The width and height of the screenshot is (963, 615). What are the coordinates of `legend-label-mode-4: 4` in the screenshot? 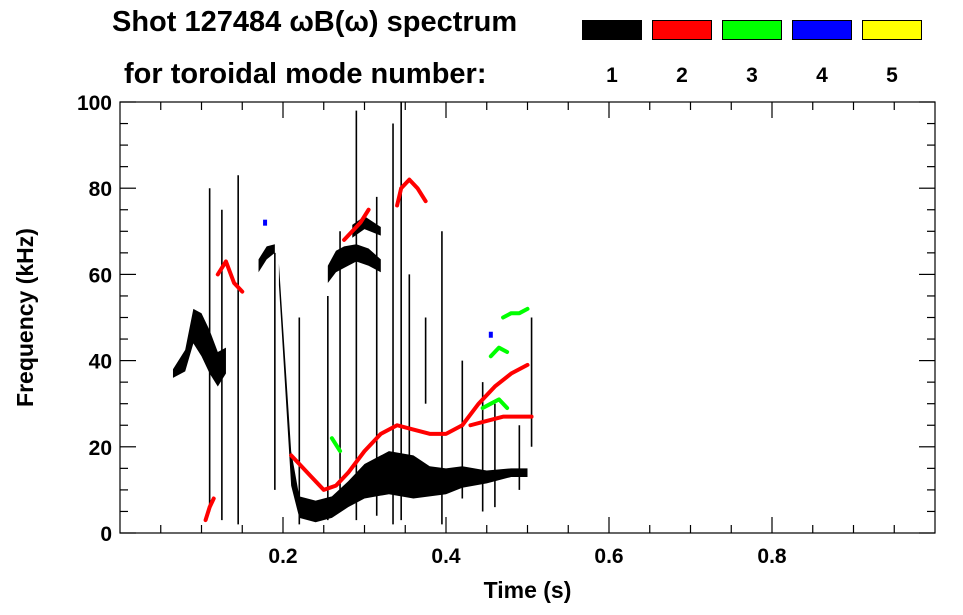 It's located at (822, 75).